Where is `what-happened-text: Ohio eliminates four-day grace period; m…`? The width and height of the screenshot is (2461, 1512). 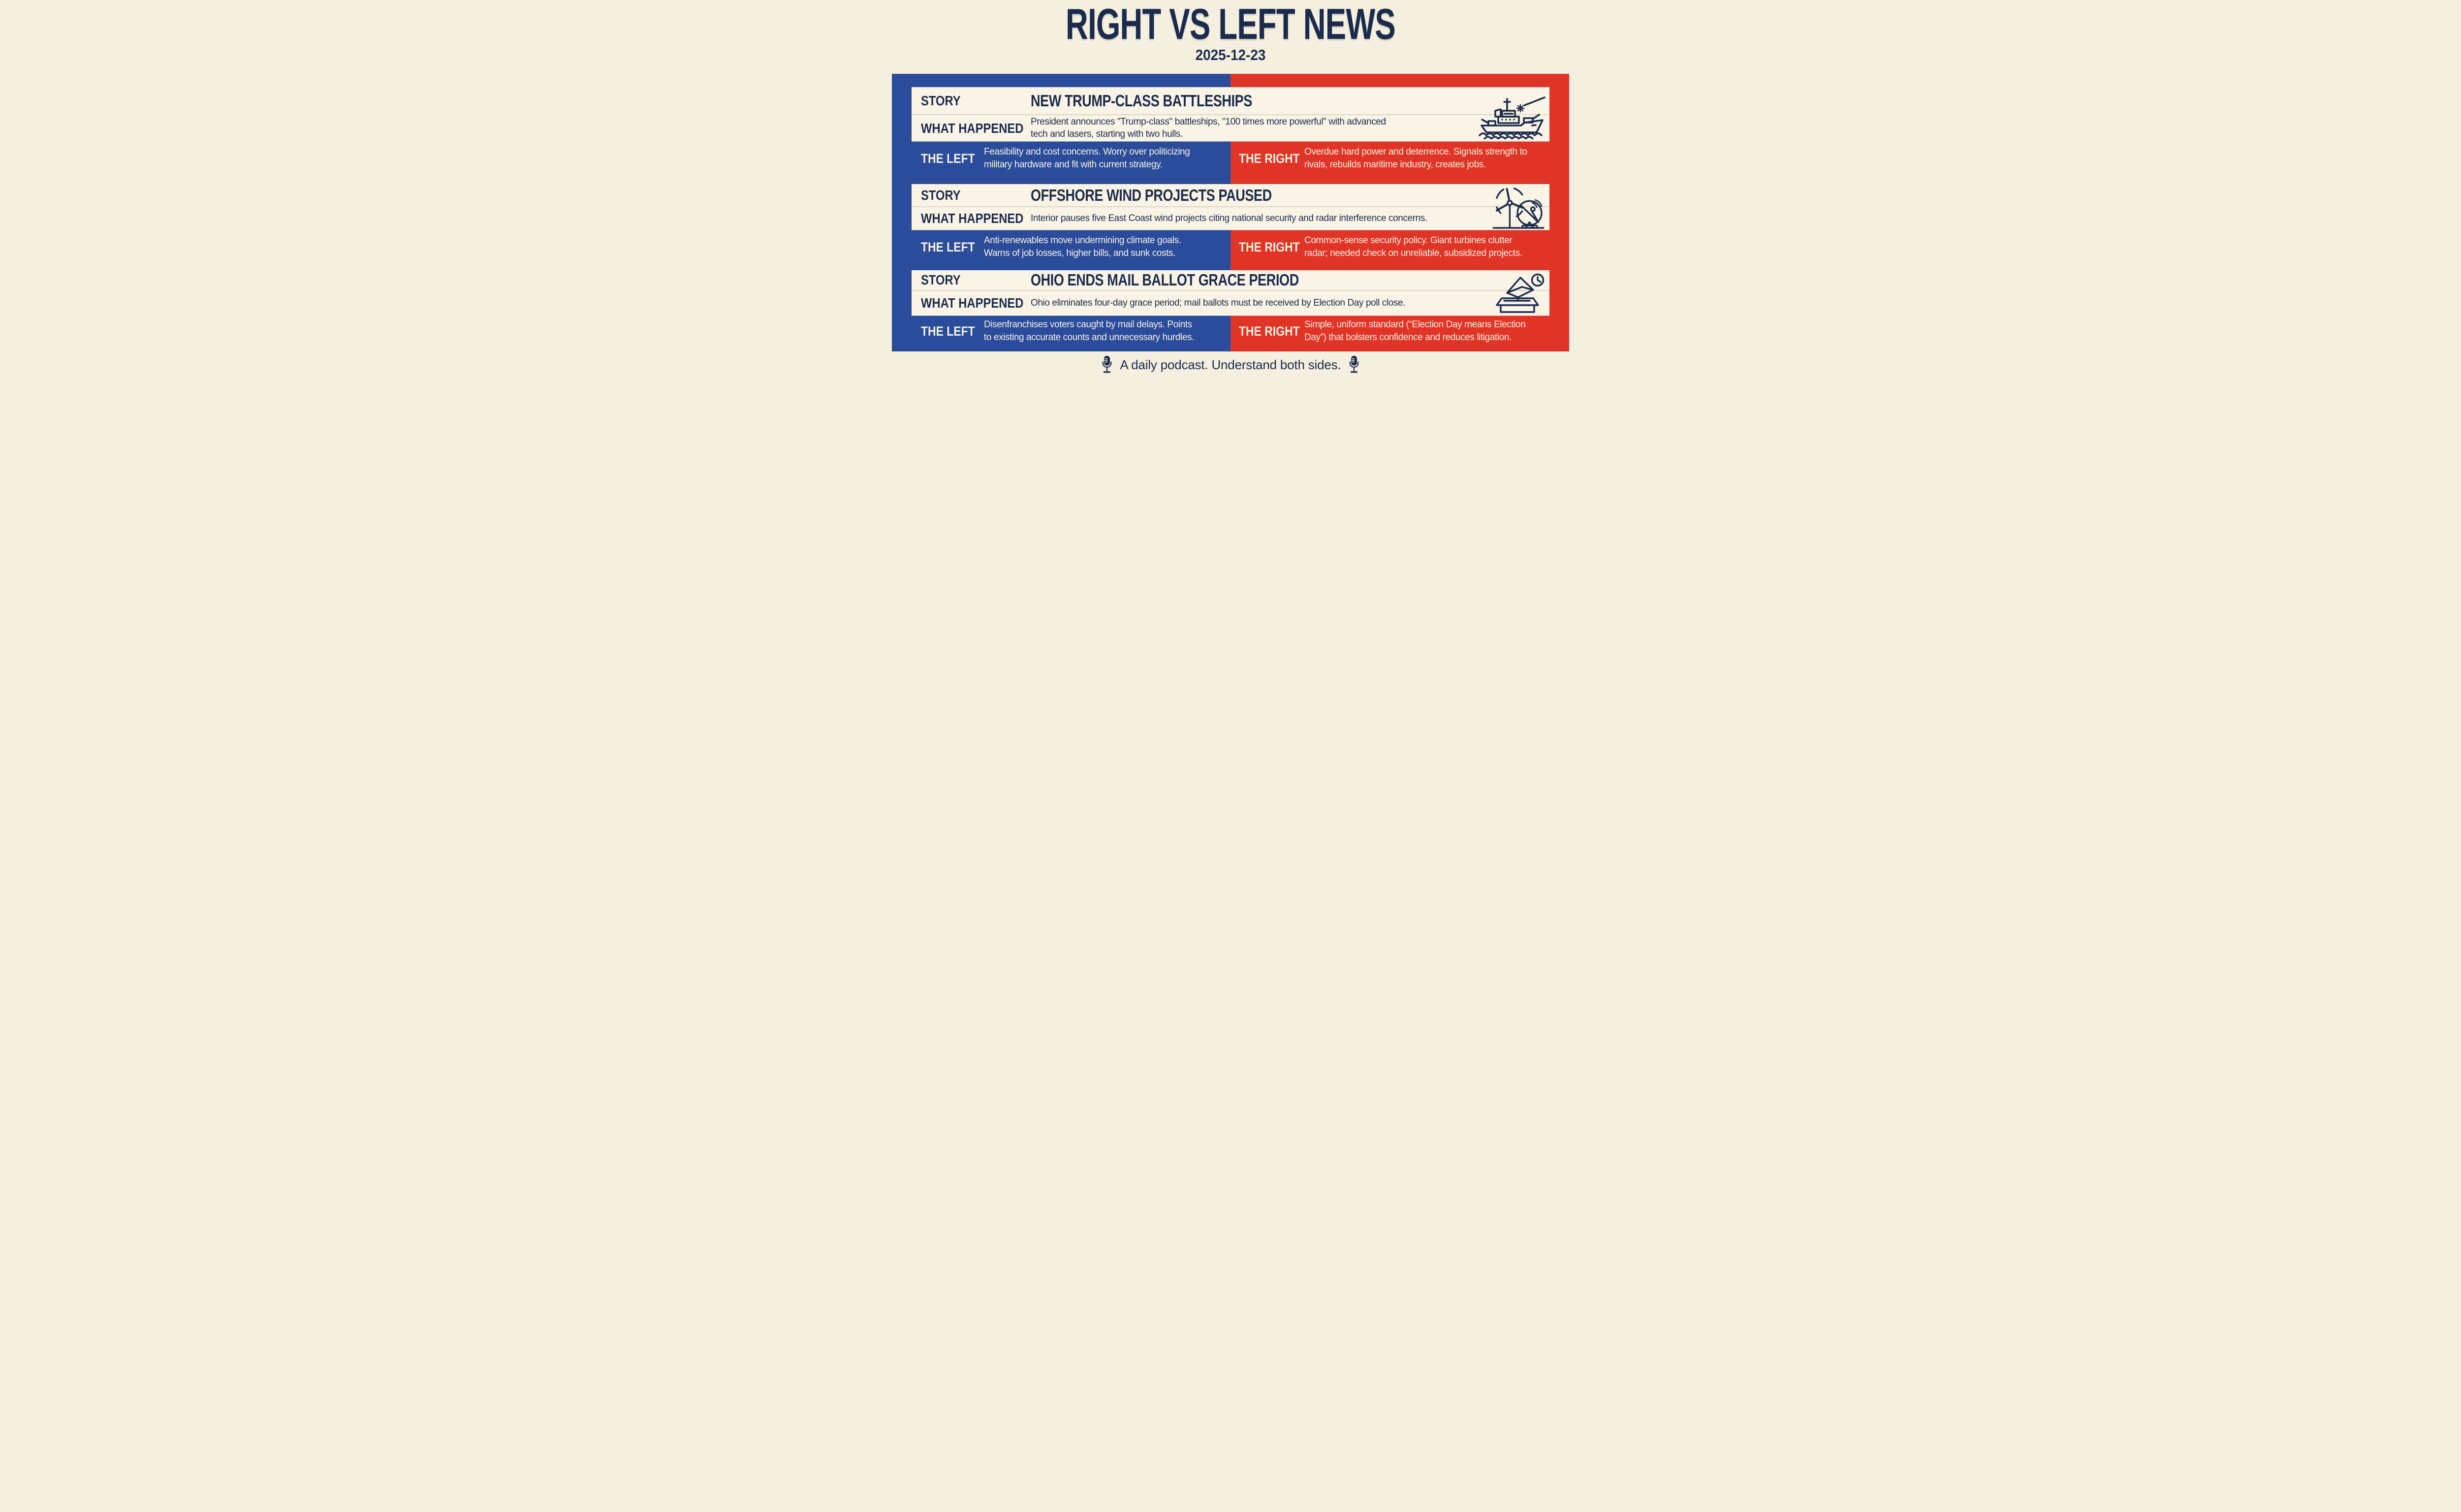
what-happened-text: Ohio eliminates four-day grace period; m… is located at coordinates (1218, 302).